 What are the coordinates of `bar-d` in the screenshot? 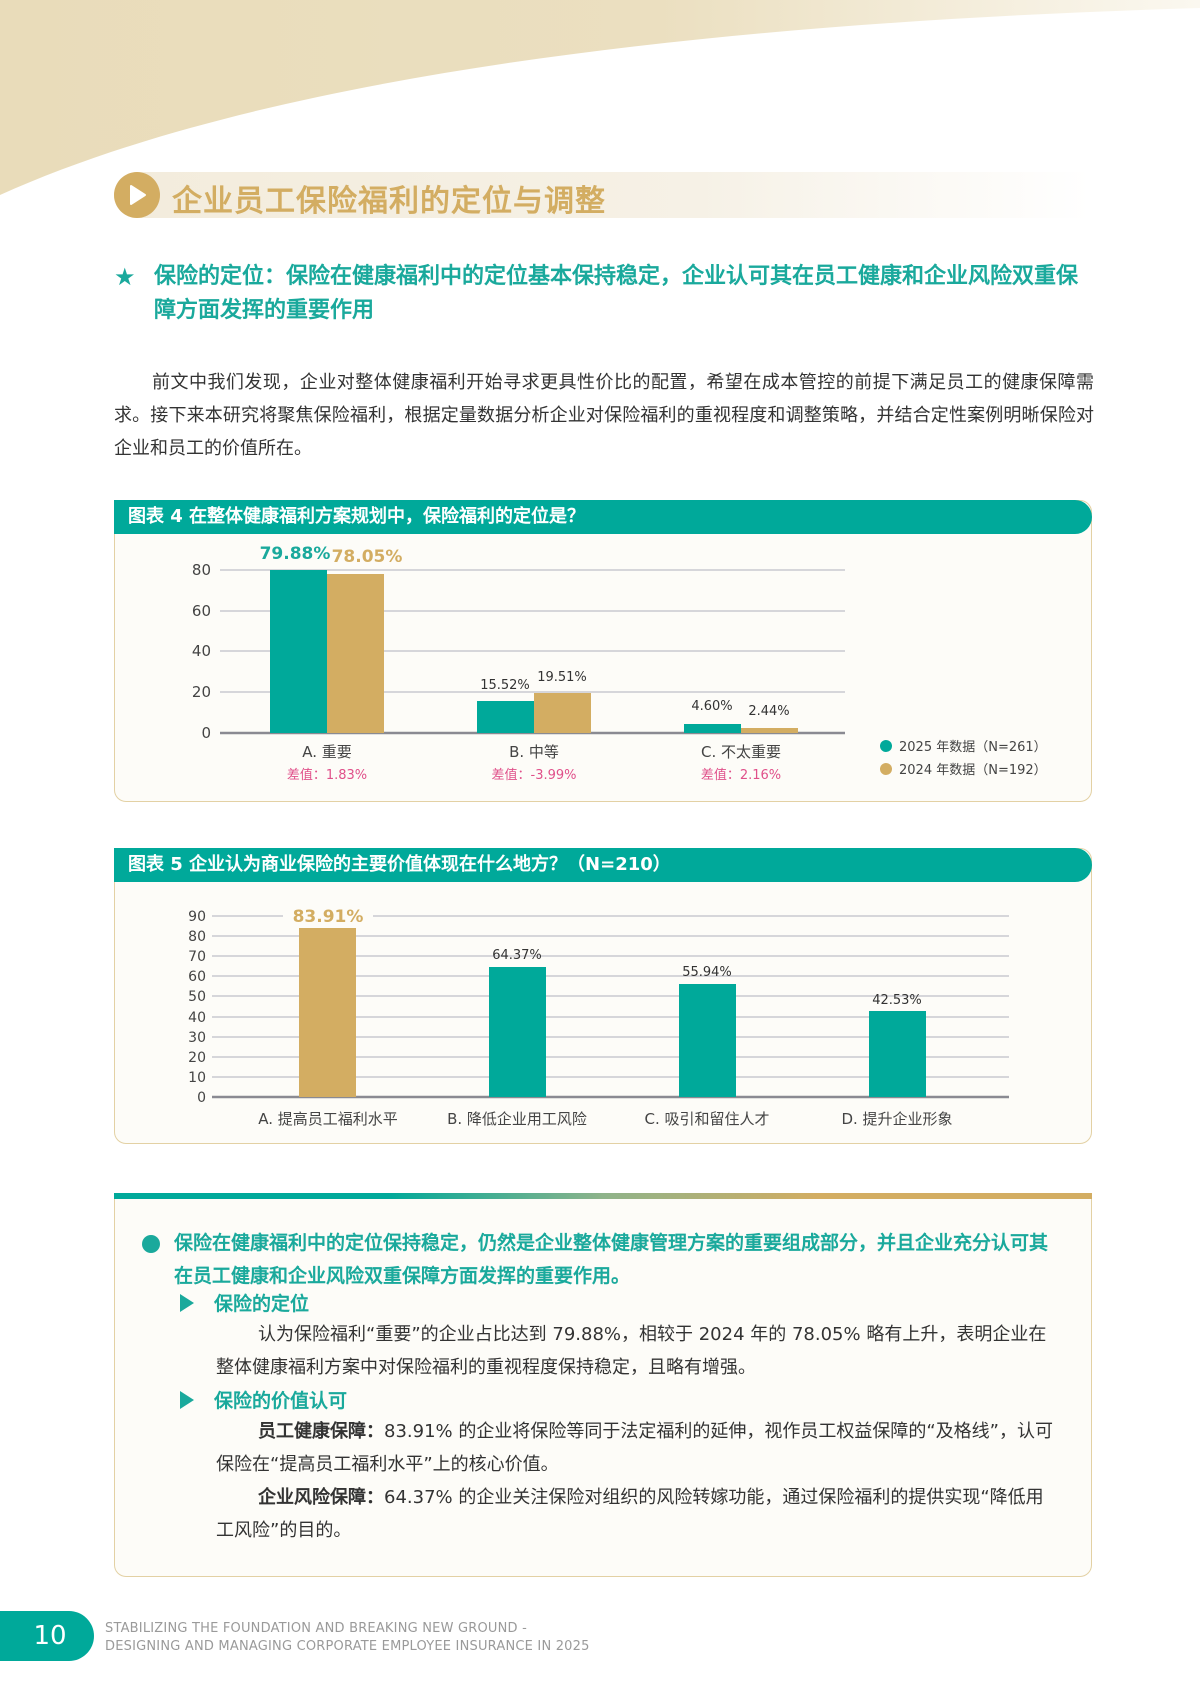 It's located at (897, 1054).